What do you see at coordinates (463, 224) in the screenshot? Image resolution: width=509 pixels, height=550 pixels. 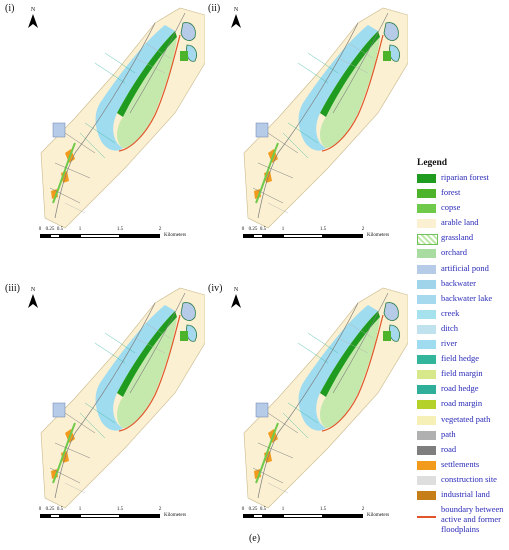 I see `legend-item: arable land` at bounding box center [463, 224].